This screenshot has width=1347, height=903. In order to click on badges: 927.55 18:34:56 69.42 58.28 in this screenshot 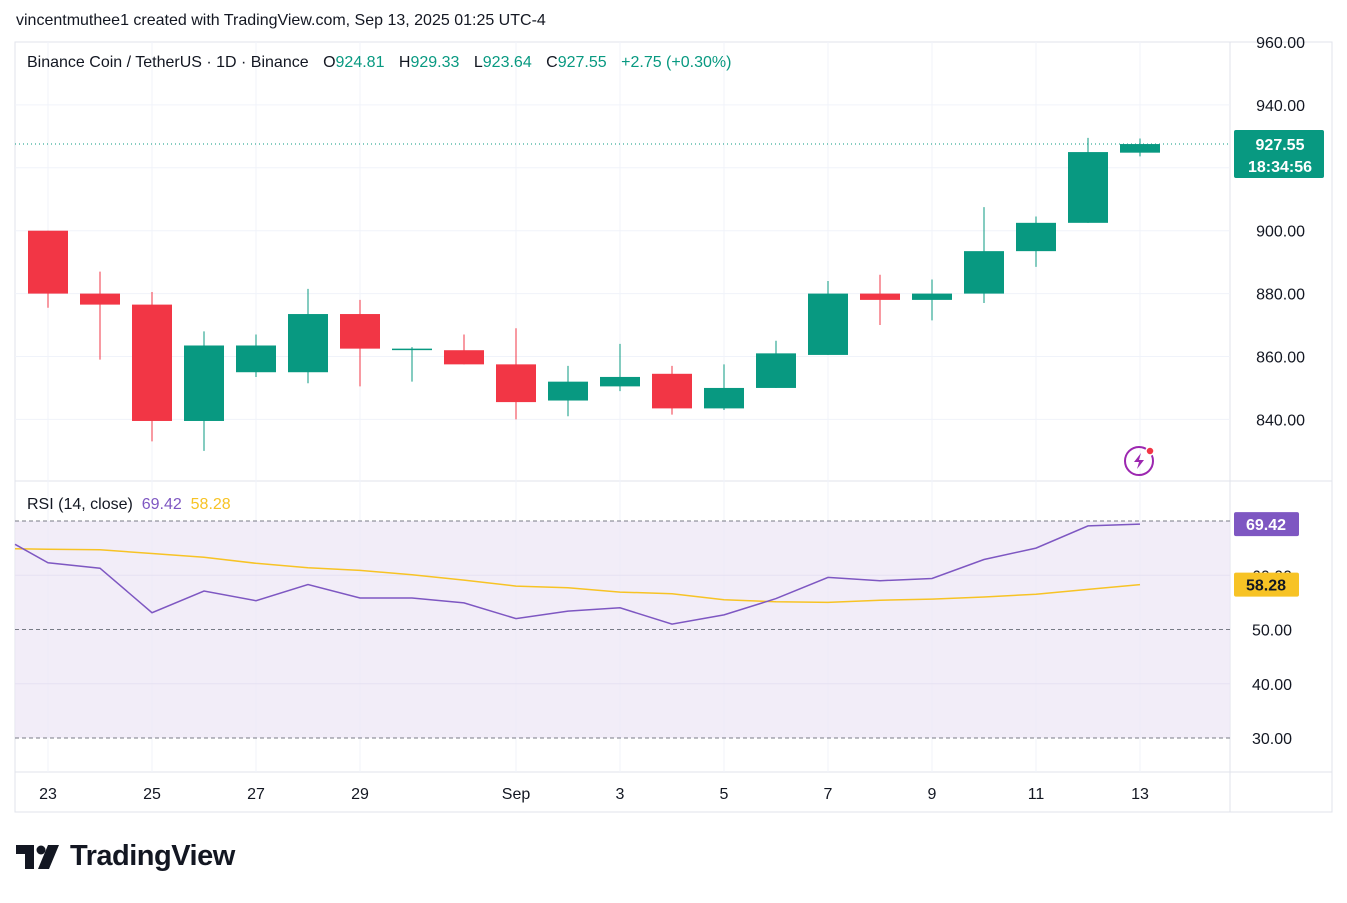, I will do `click(1279, 363)`.